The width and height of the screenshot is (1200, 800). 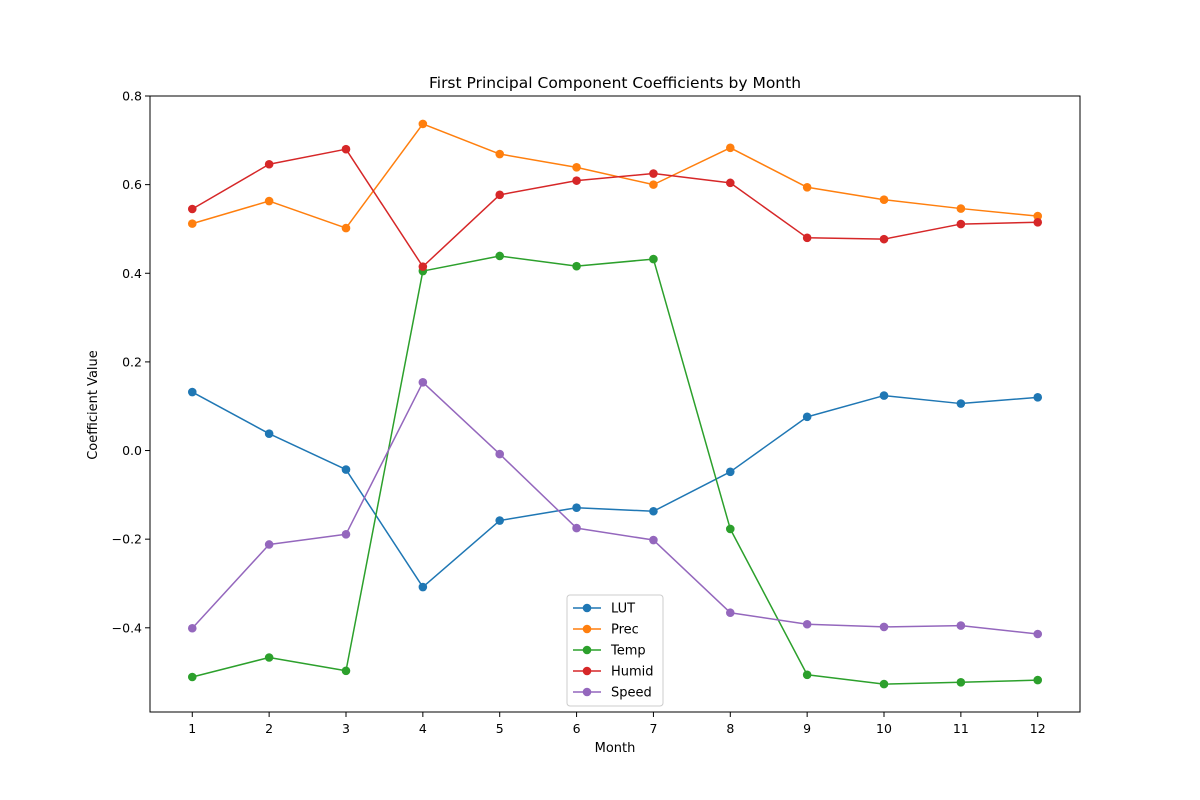 I want to click on legend-item-prec: Prec, so click(x=606, y=630).